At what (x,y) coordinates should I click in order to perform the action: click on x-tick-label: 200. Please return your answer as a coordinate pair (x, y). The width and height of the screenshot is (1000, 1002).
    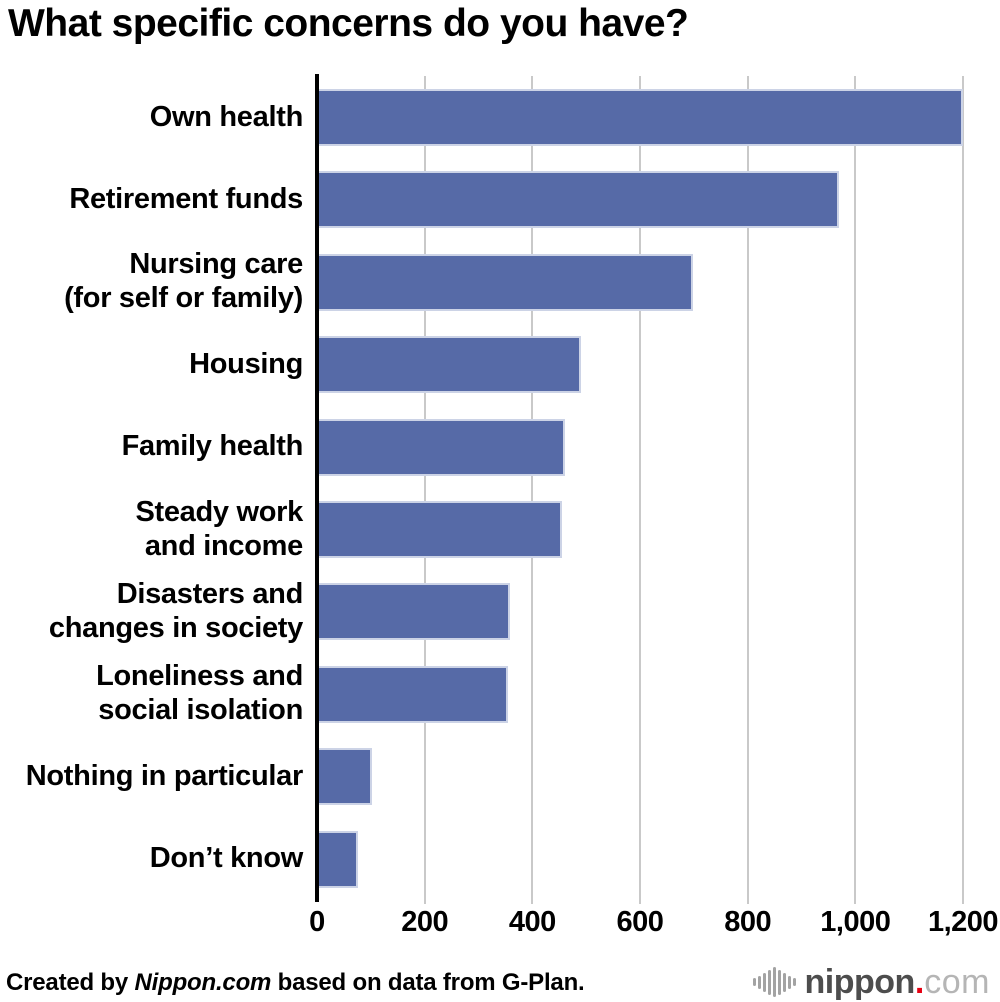
    Looking at the image, I should click on (425, 922).